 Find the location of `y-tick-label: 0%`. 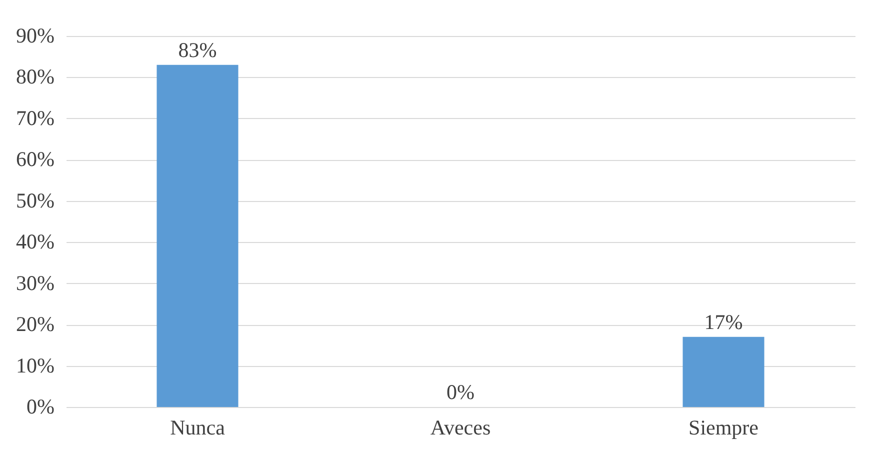

y-tick-label: 0% is located at coordinates (40, 406).